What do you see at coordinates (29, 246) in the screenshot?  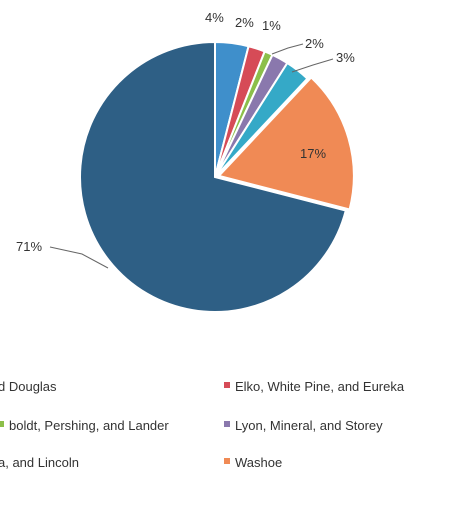 I see `slice-label-6: 71%` at bounding box center [29, 246].